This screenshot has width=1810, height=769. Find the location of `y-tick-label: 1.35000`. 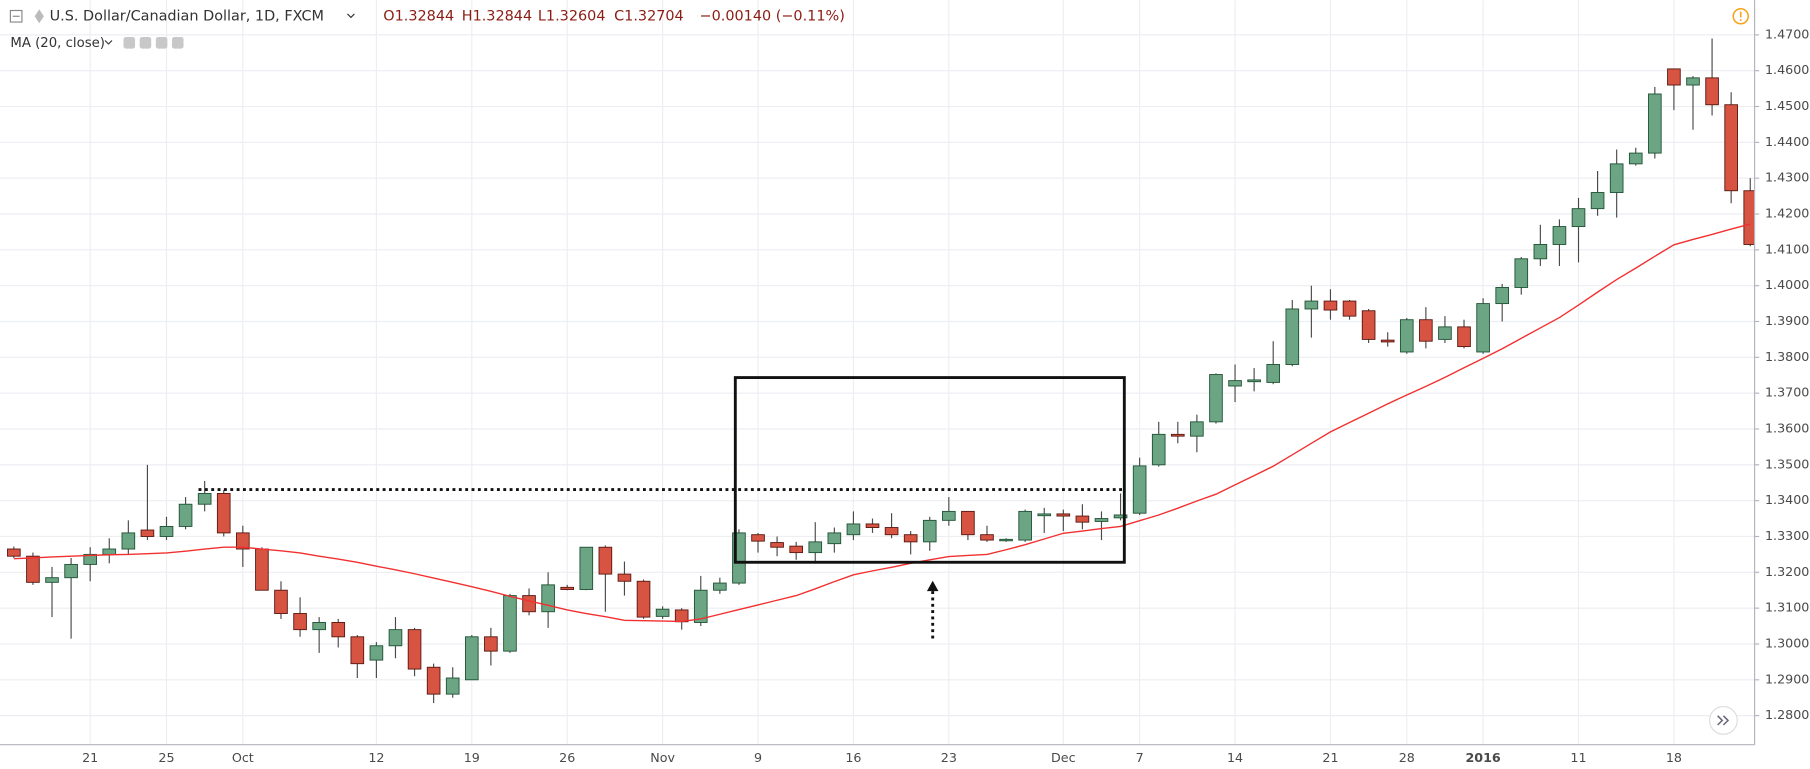

y-tick-label: 1.35000 is located at coordinates (1787, 463).